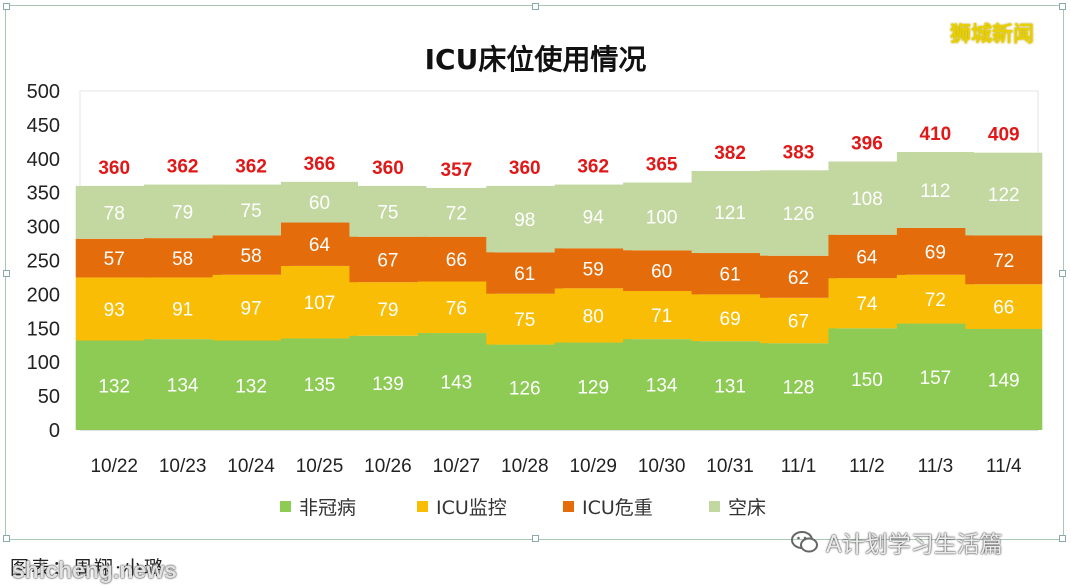 This screenshot has height=588, width=1071. What do you see at coordinates (798, 278) in the screenshot?
I see `bar-value-label: 62` at bounding box center [798, 278].